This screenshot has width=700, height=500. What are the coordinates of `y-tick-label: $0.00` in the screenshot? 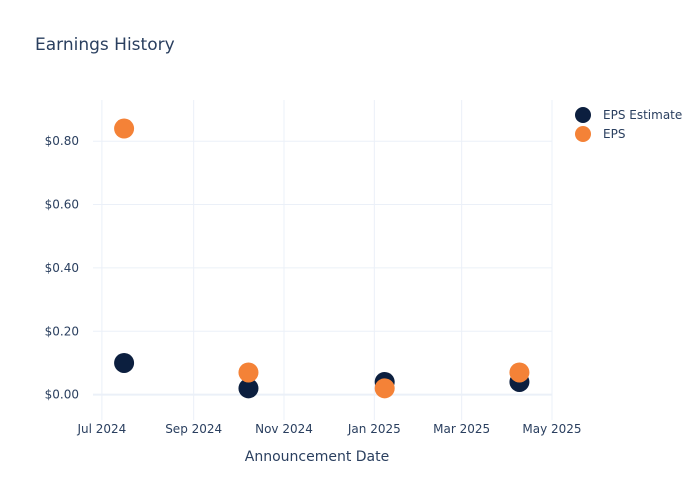 It's located at (62, 395).